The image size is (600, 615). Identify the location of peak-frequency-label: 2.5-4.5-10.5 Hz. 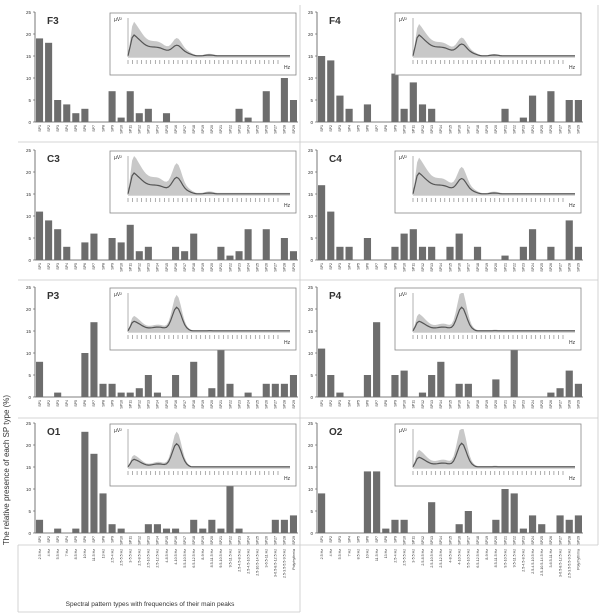
(533, 561).